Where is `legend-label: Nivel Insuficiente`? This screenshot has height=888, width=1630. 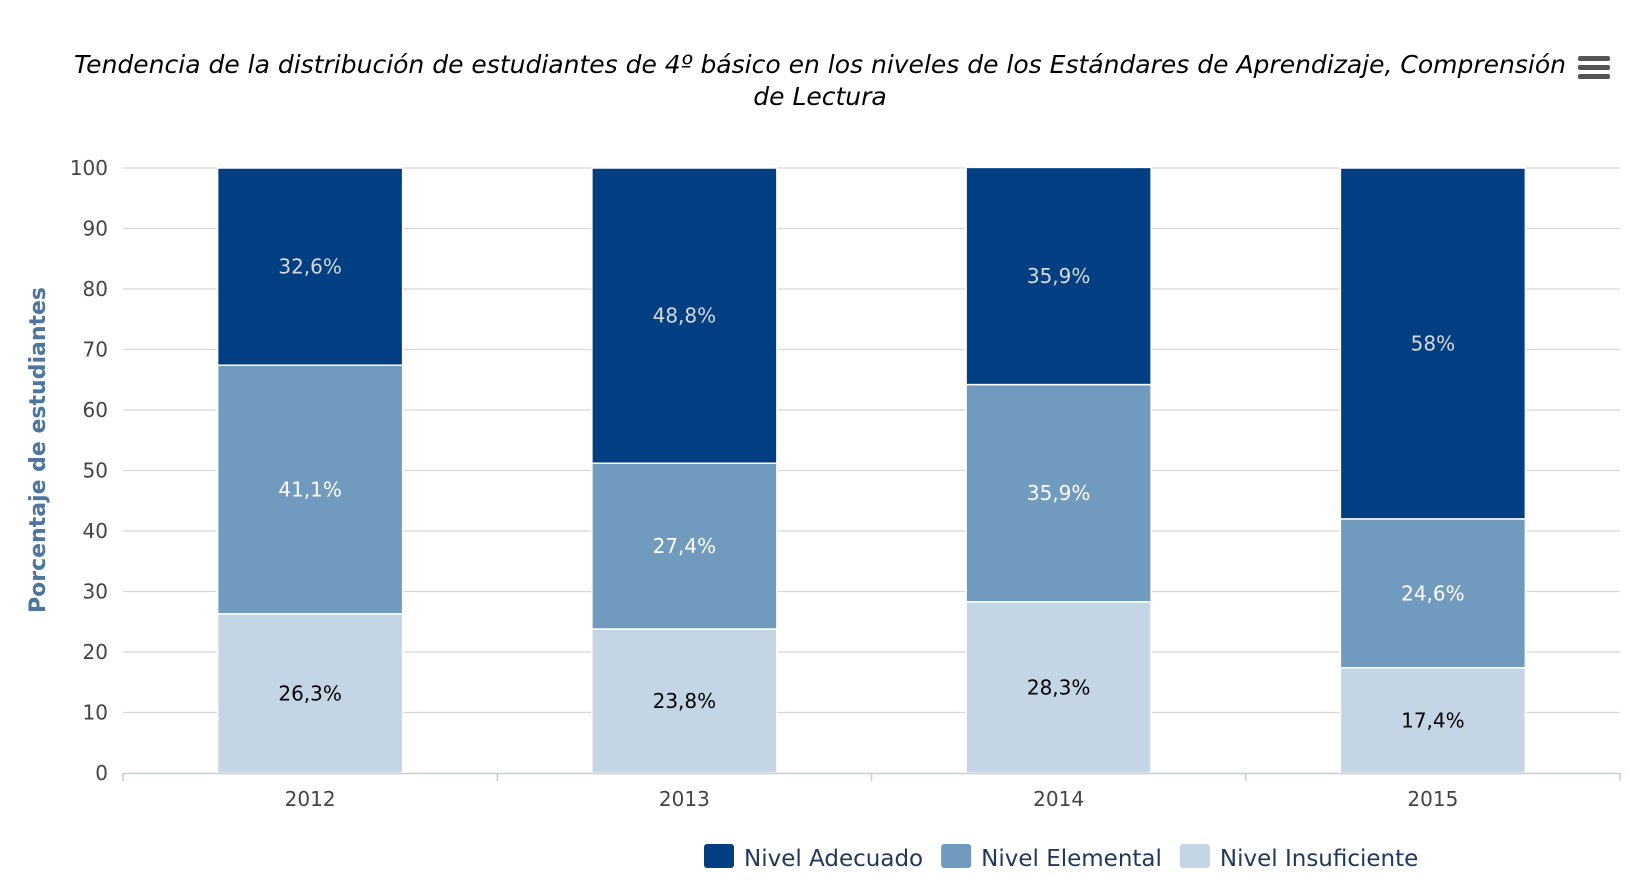
legend-label: Nivel Insuficiente is located at coordinates (1319, 859).